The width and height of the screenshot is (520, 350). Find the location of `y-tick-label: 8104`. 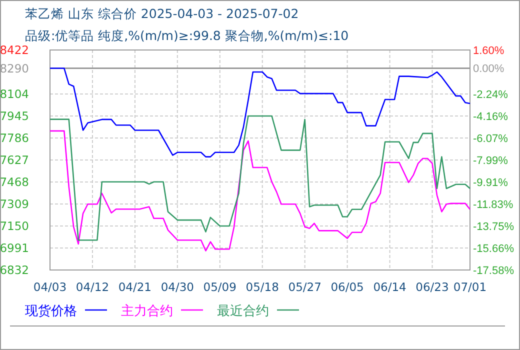

y-tick-label: 8104 is located at coordinates (14, 94).